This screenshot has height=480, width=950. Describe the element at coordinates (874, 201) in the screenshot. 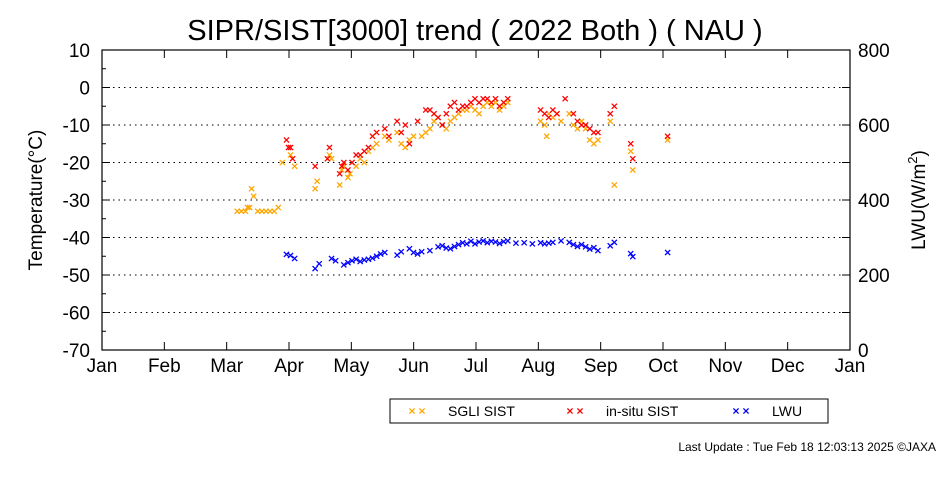

I see `y2-tick-label: 400` at that location.